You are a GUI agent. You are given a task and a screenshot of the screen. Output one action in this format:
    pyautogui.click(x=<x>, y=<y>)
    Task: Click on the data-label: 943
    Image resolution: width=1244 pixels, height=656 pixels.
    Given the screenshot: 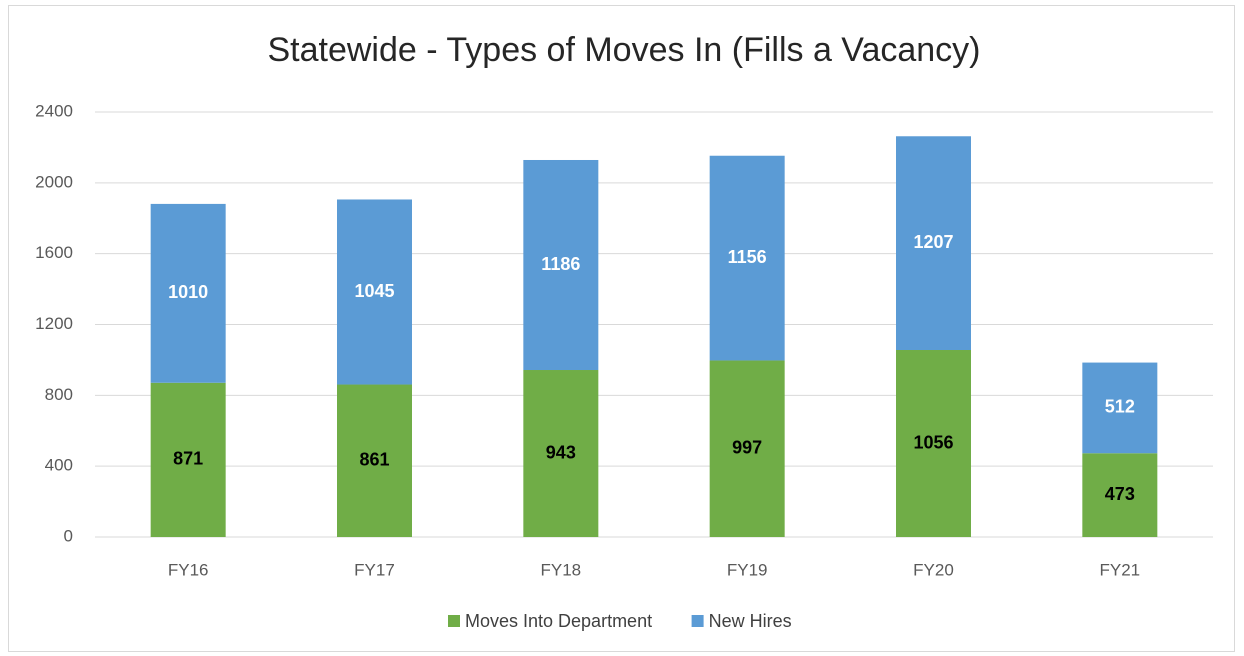 What is the action you would take?
    pyautogui.click(x=561, y=452)
    